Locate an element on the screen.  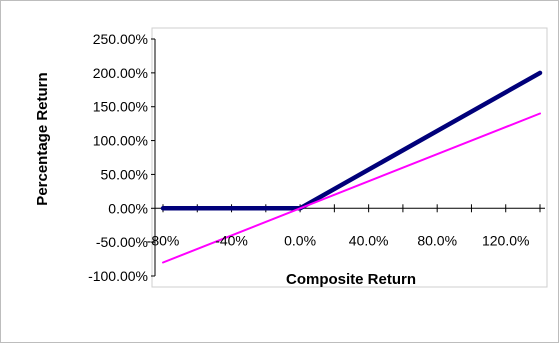
y-tick-label: 200.00% is located at coordinates (120, 73).